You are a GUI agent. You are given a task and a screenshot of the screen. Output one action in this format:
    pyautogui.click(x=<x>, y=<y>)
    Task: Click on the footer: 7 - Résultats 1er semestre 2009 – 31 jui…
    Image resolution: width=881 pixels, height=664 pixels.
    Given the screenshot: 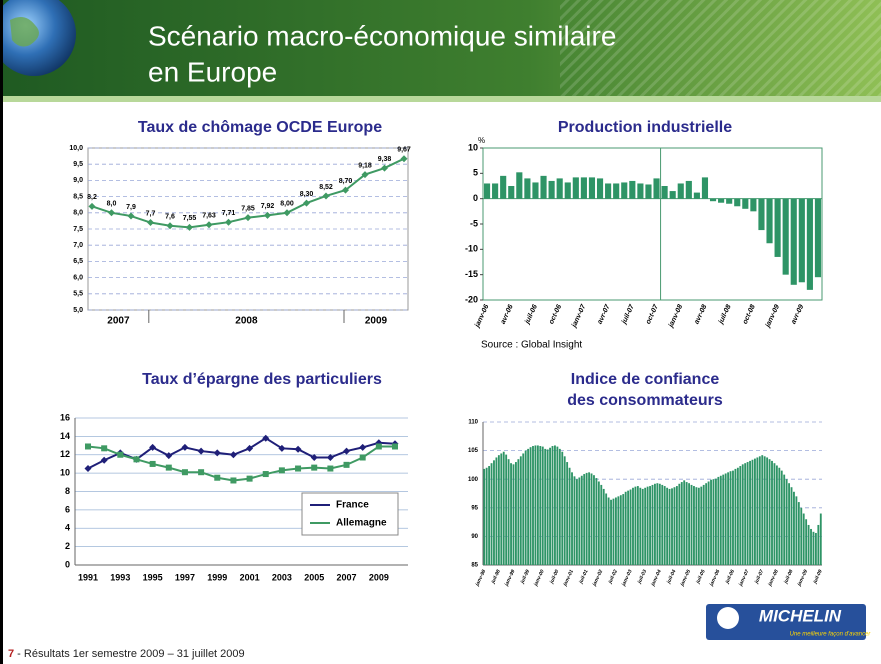 What is the action you would take?
    pyautogui.click(x=126, y=654)
    